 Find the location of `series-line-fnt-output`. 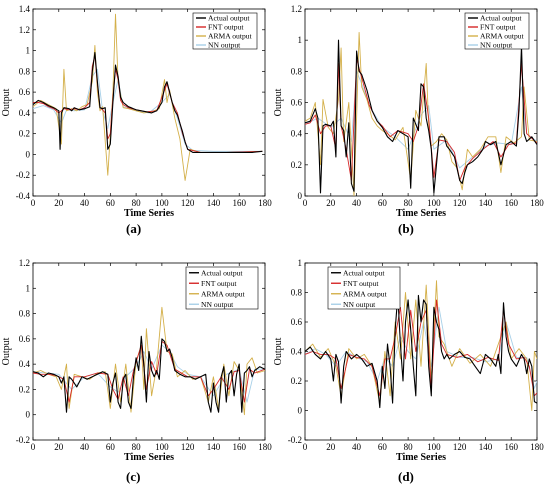

series-line-fnt-output is located at coordinates (149, 371).